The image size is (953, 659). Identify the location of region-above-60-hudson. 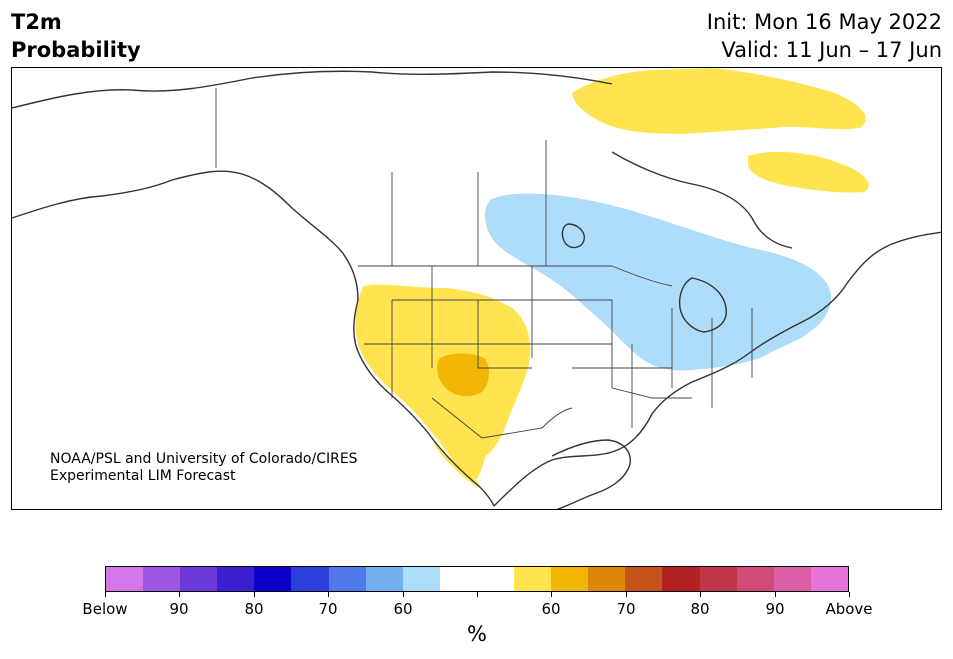
(808, 172).